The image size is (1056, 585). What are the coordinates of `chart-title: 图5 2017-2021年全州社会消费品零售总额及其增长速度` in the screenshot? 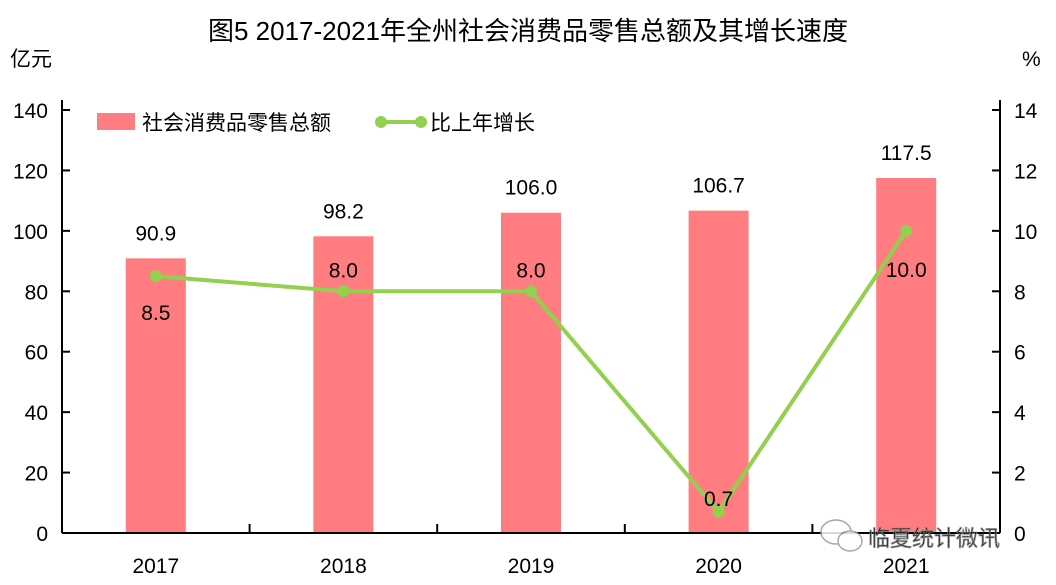 It's located at (528, 31).